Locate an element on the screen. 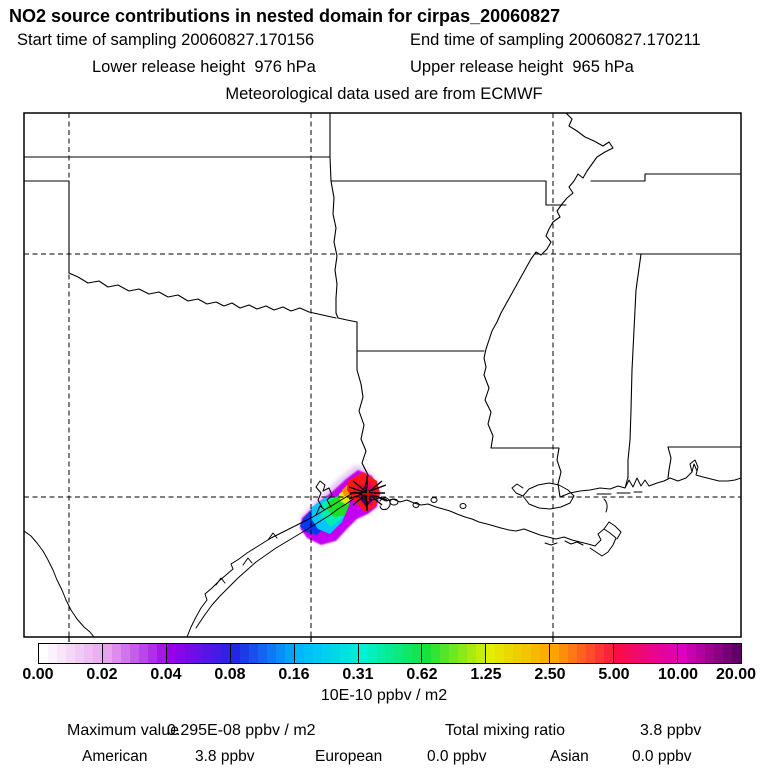 The height and width of the screenshot is (768, 768). mississippi-sound-coast is located at coordinates (604, 487).